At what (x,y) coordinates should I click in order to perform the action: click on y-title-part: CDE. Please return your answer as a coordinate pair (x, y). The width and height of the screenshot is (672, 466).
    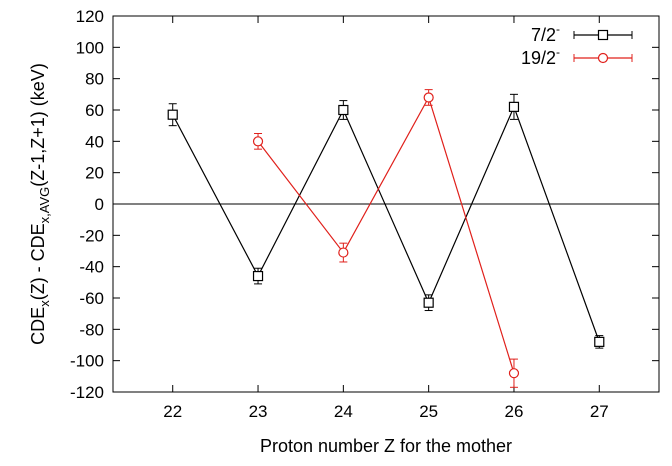
    Looking at the image, I should click on (38, 326).